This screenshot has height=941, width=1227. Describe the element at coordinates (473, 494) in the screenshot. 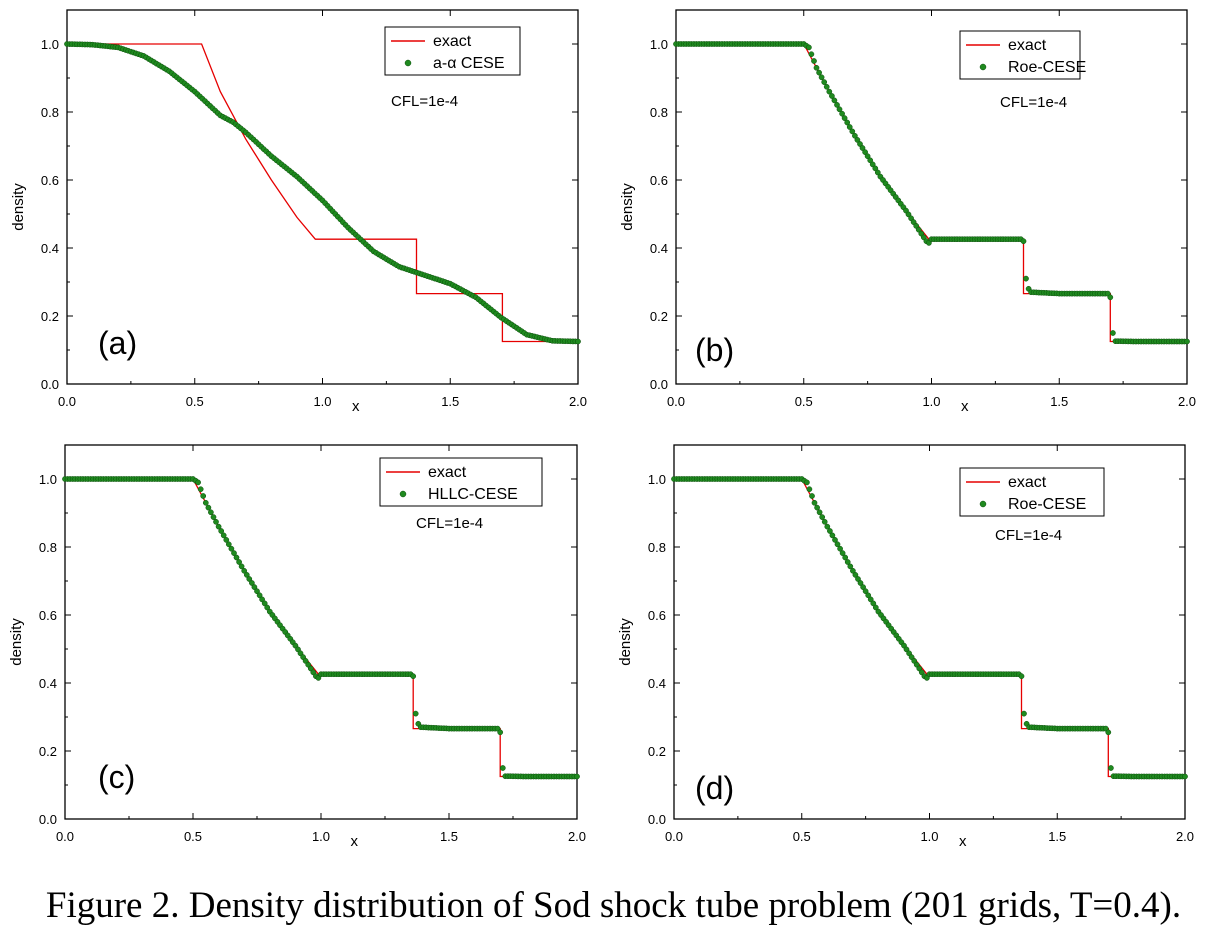

I see `legend-label-numerical: HLLC-CESE` at that location.